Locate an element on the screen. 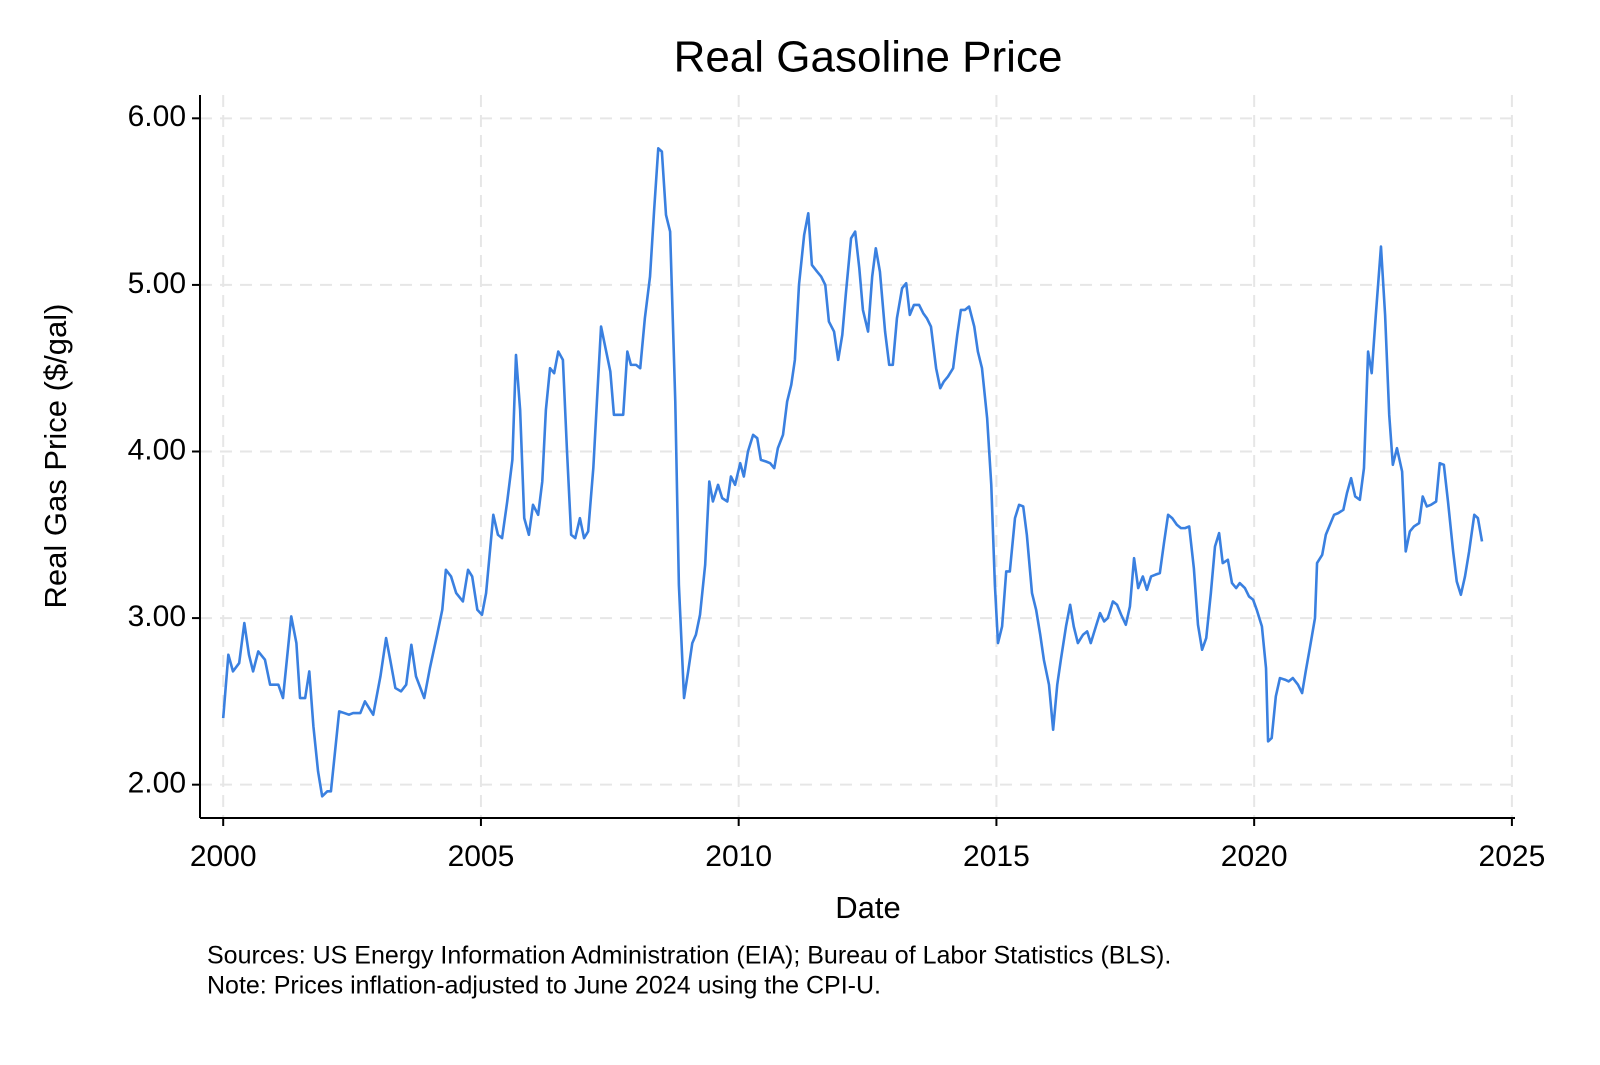 Image resolution: width=1600 pixels, height=1065 pixels. x-axis-label: Date is located at coordinates (867, 907).